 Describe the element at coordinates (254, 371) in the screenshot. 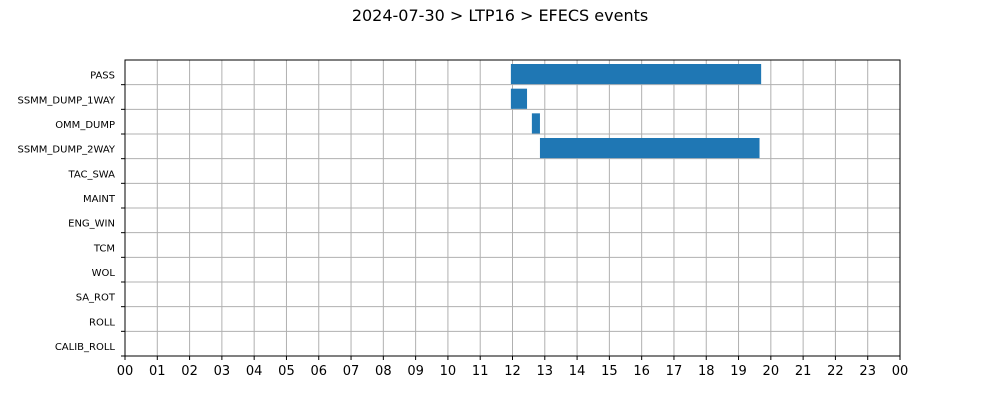

I see `x-tick-label: 04` at that location.